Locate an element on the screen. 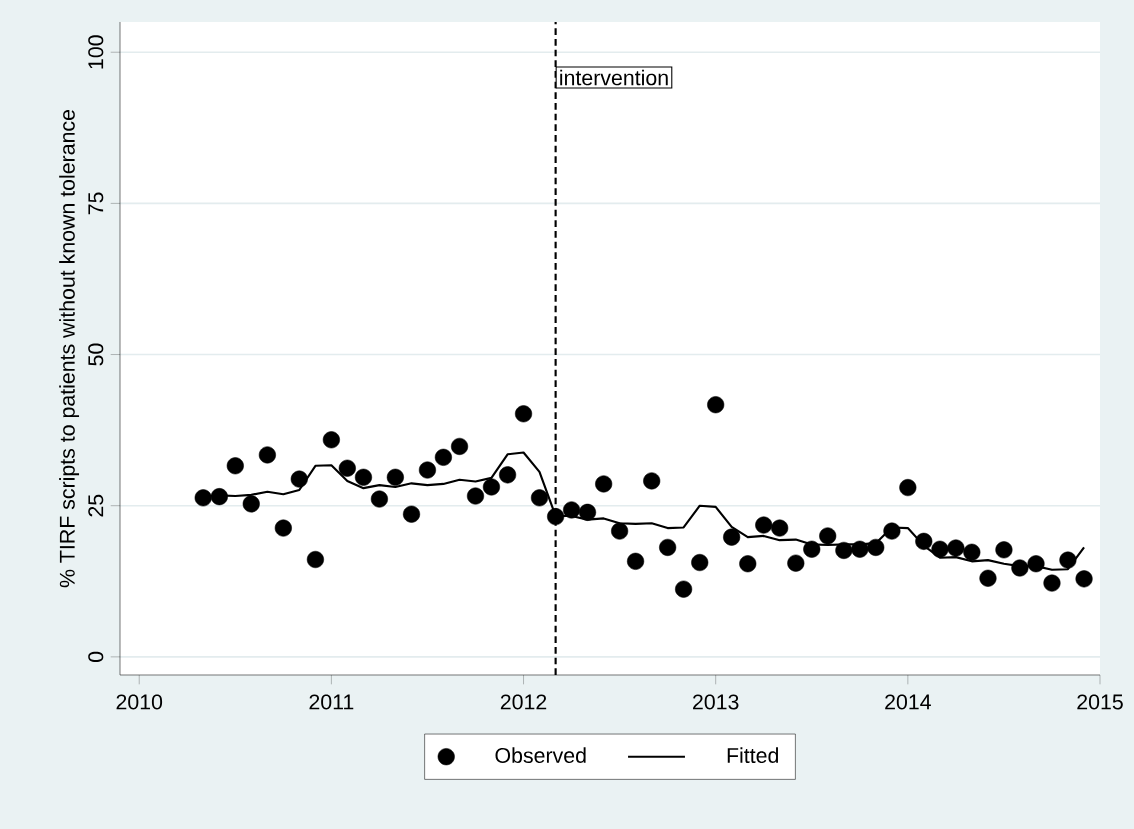 Image resolution: width=1134 pixels, height=829 pixels. legend-label: Fitted is located at coordinates (753, 755).